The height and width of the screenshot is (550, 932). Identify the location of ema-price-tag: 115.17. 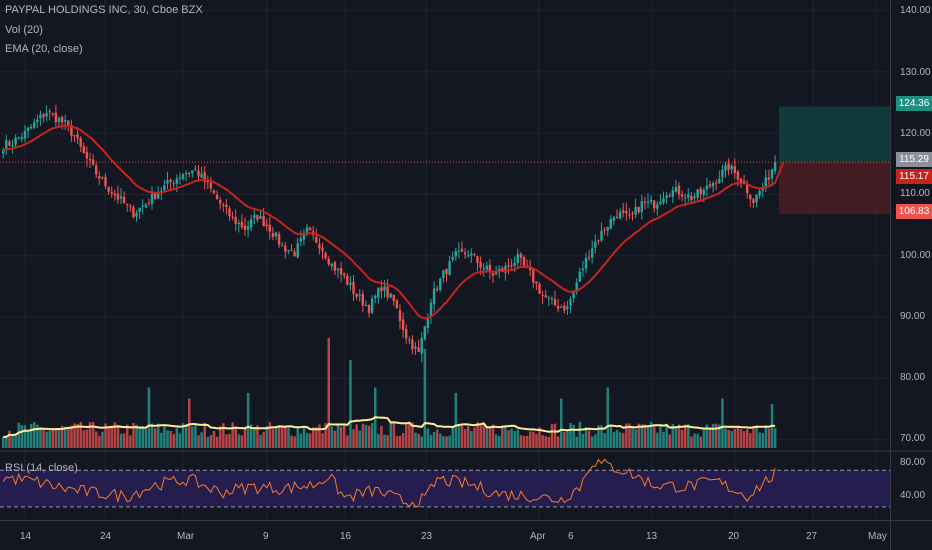
(914, 176).